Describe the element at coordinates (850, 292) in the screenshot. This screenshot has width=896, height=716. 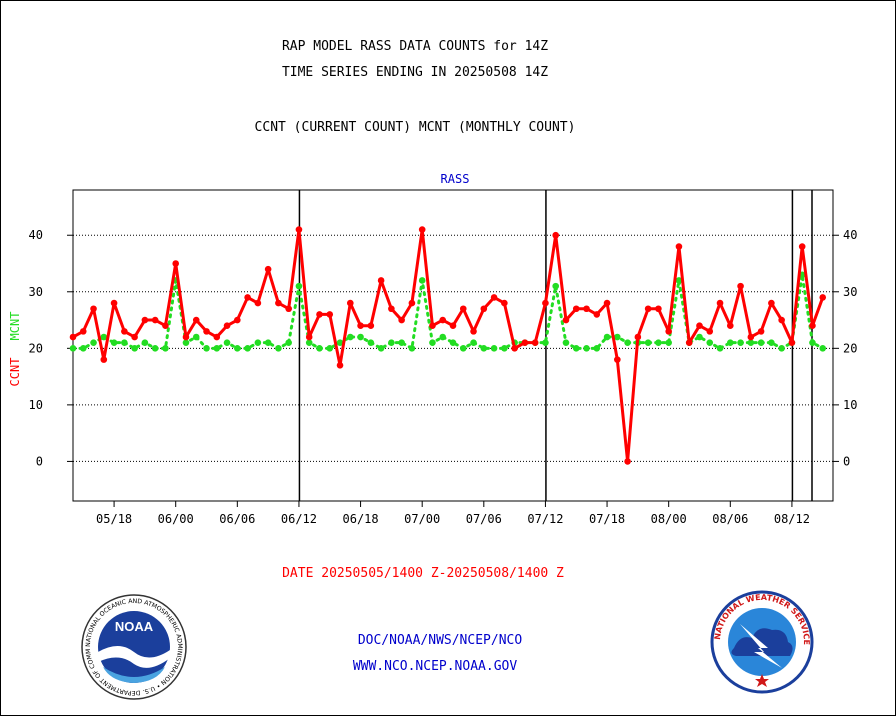
I see `y-tick-label-right: 30` at that location.